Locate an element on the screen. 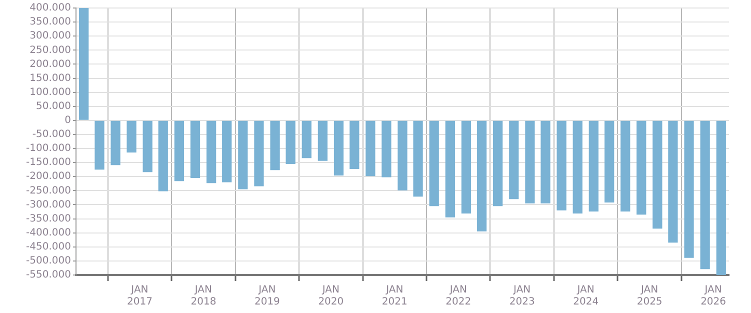 The image size is (751, 313). y-tick-label: -150.000 is located at coordinates (48, 162).